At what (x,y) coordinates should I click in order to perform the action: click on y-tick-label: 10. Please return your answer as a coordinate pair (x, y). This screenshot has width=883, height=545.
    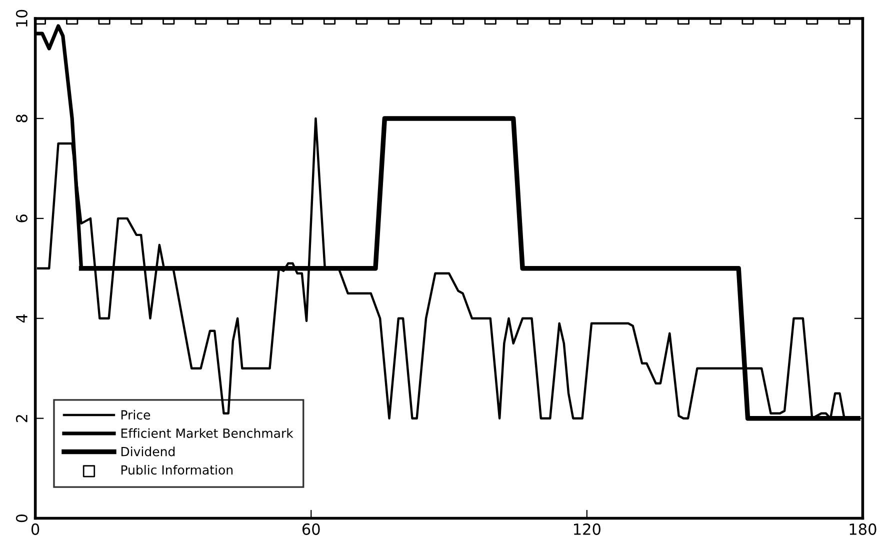
    Looking at the image, I should click on (22, 18).